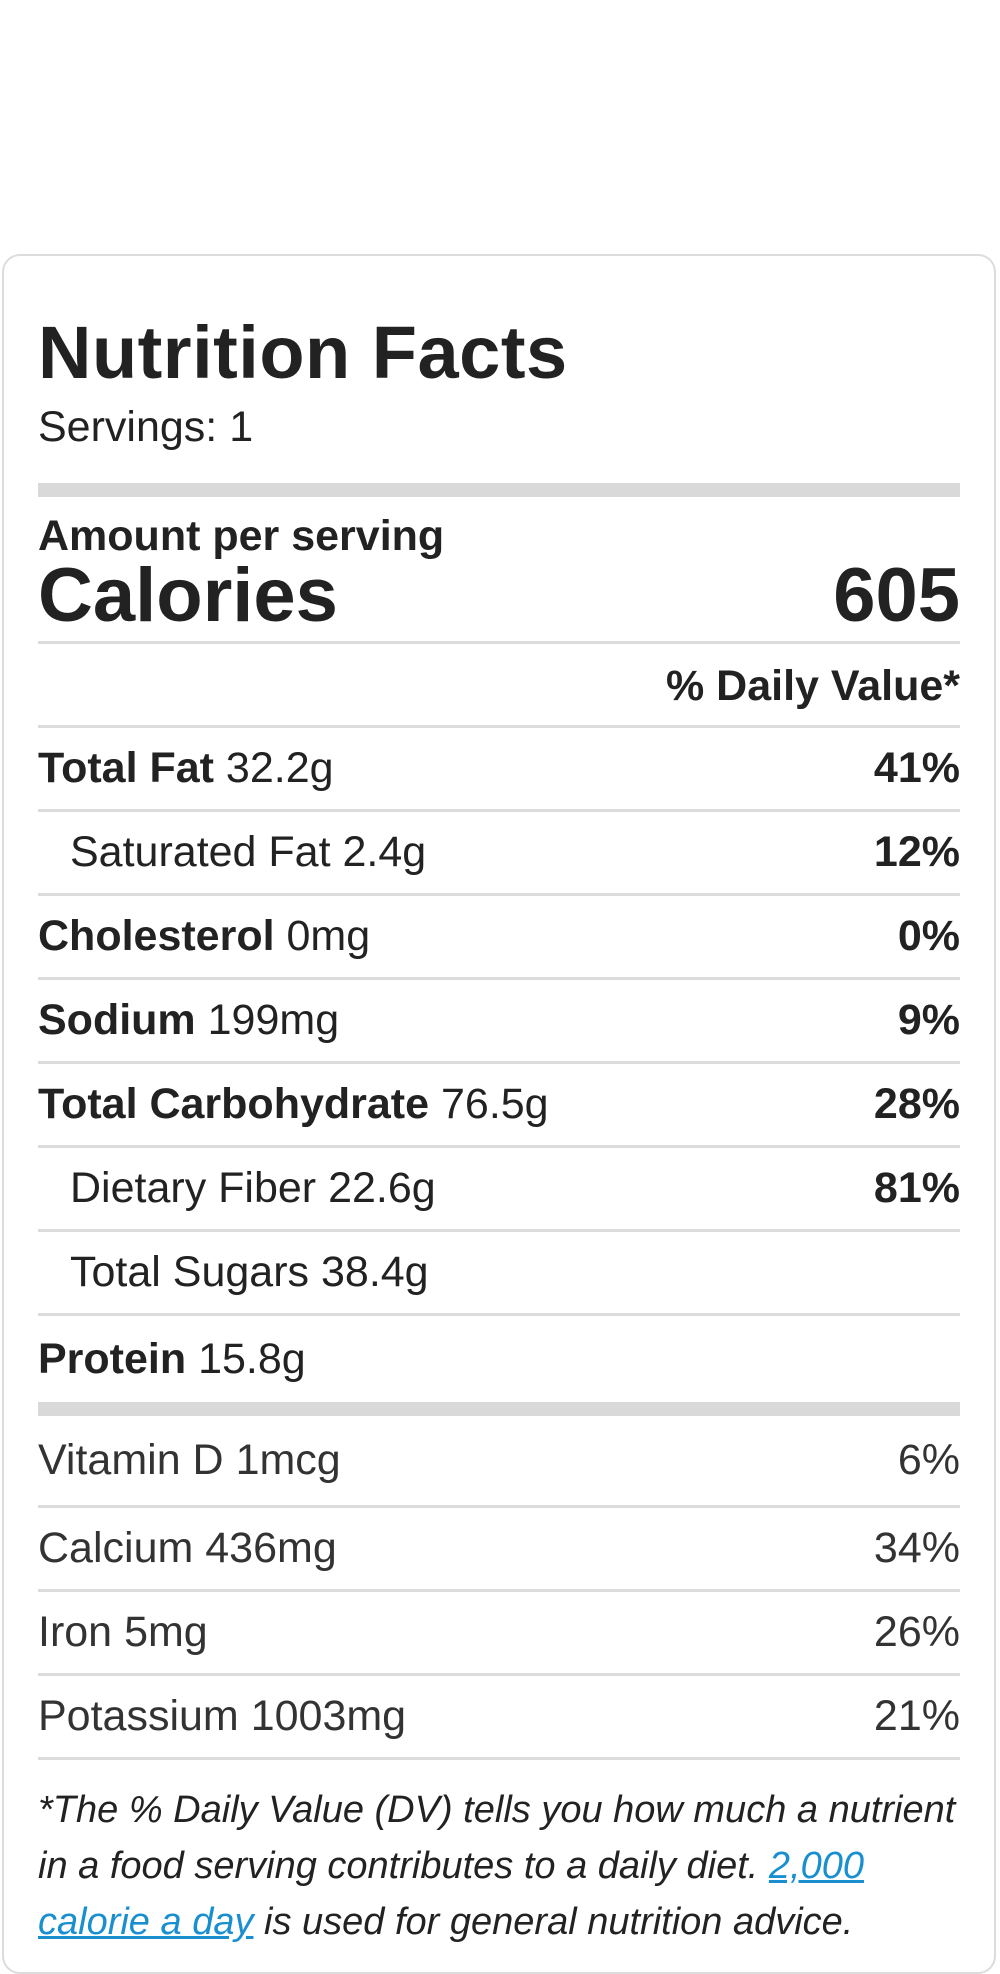 Image resolution: width=1000 pixels, height=1974 pixels. Describe the element at coordinates (166, 1632) in the screenshot. I see `vitamin-amount: 5mg` at that location.